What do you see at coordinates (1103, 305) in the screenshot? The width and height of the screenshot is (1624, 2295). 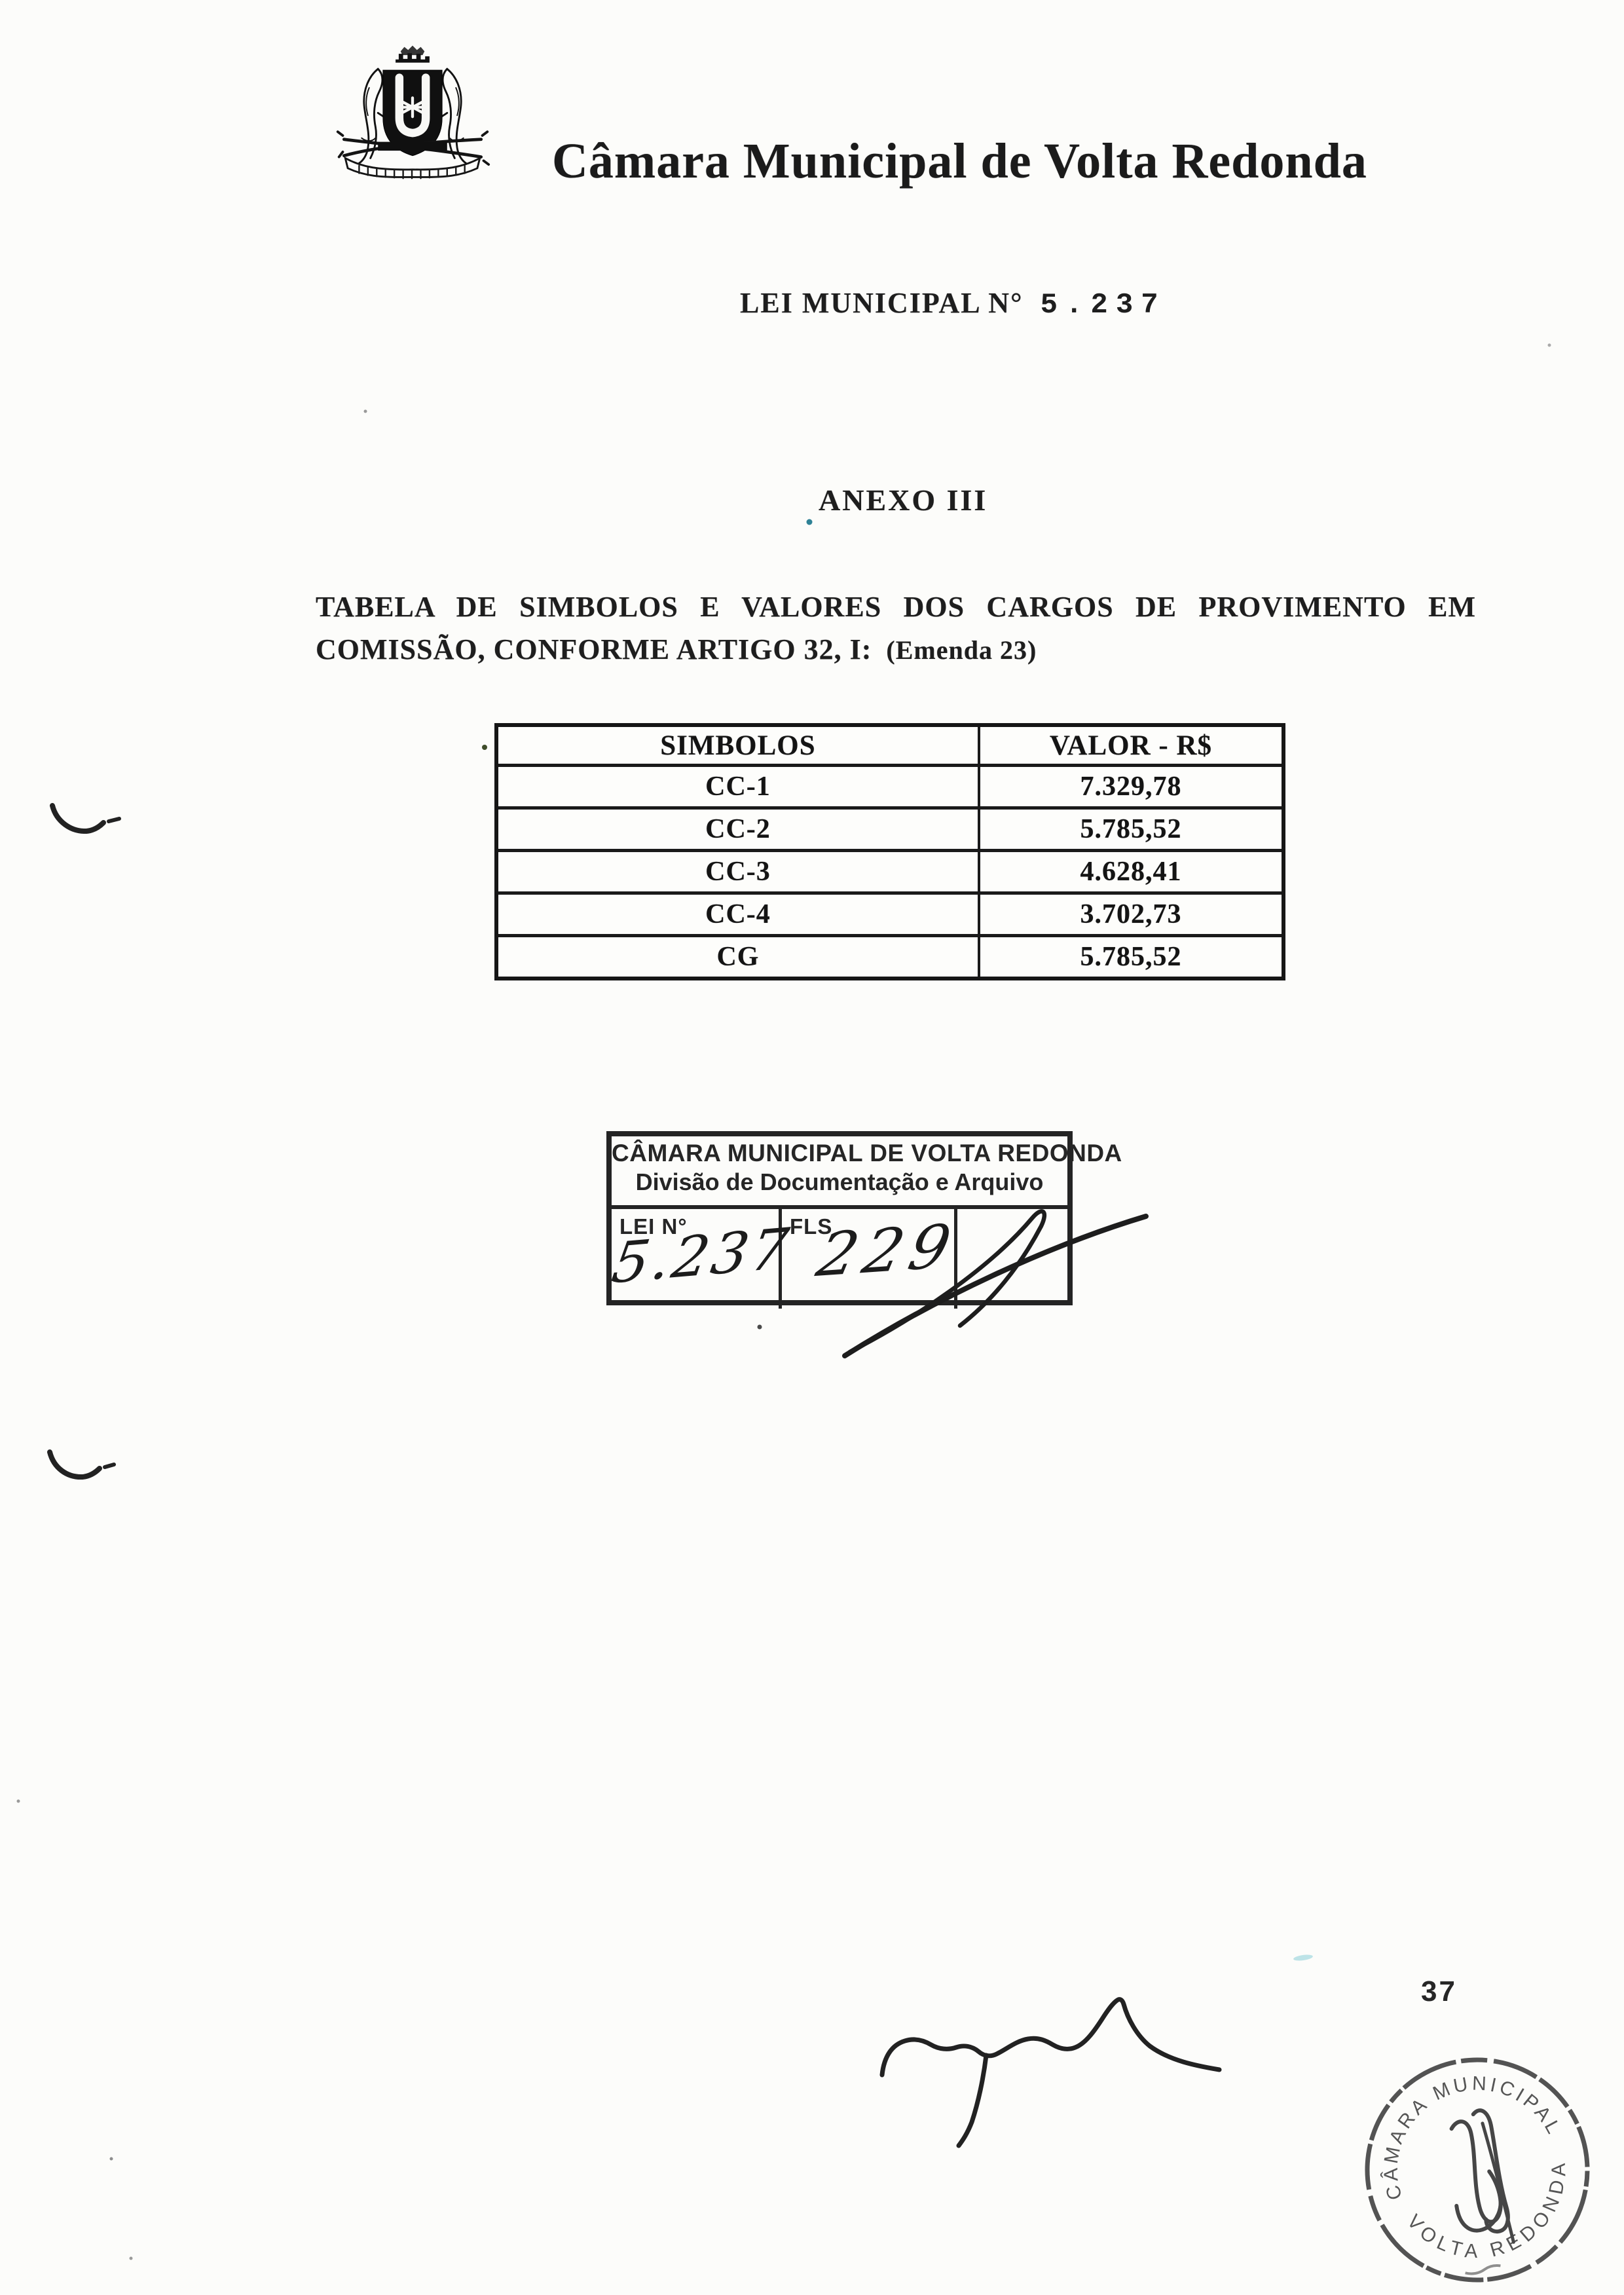 I see `law-number: 5.237` at bounding box center [1103, 305].